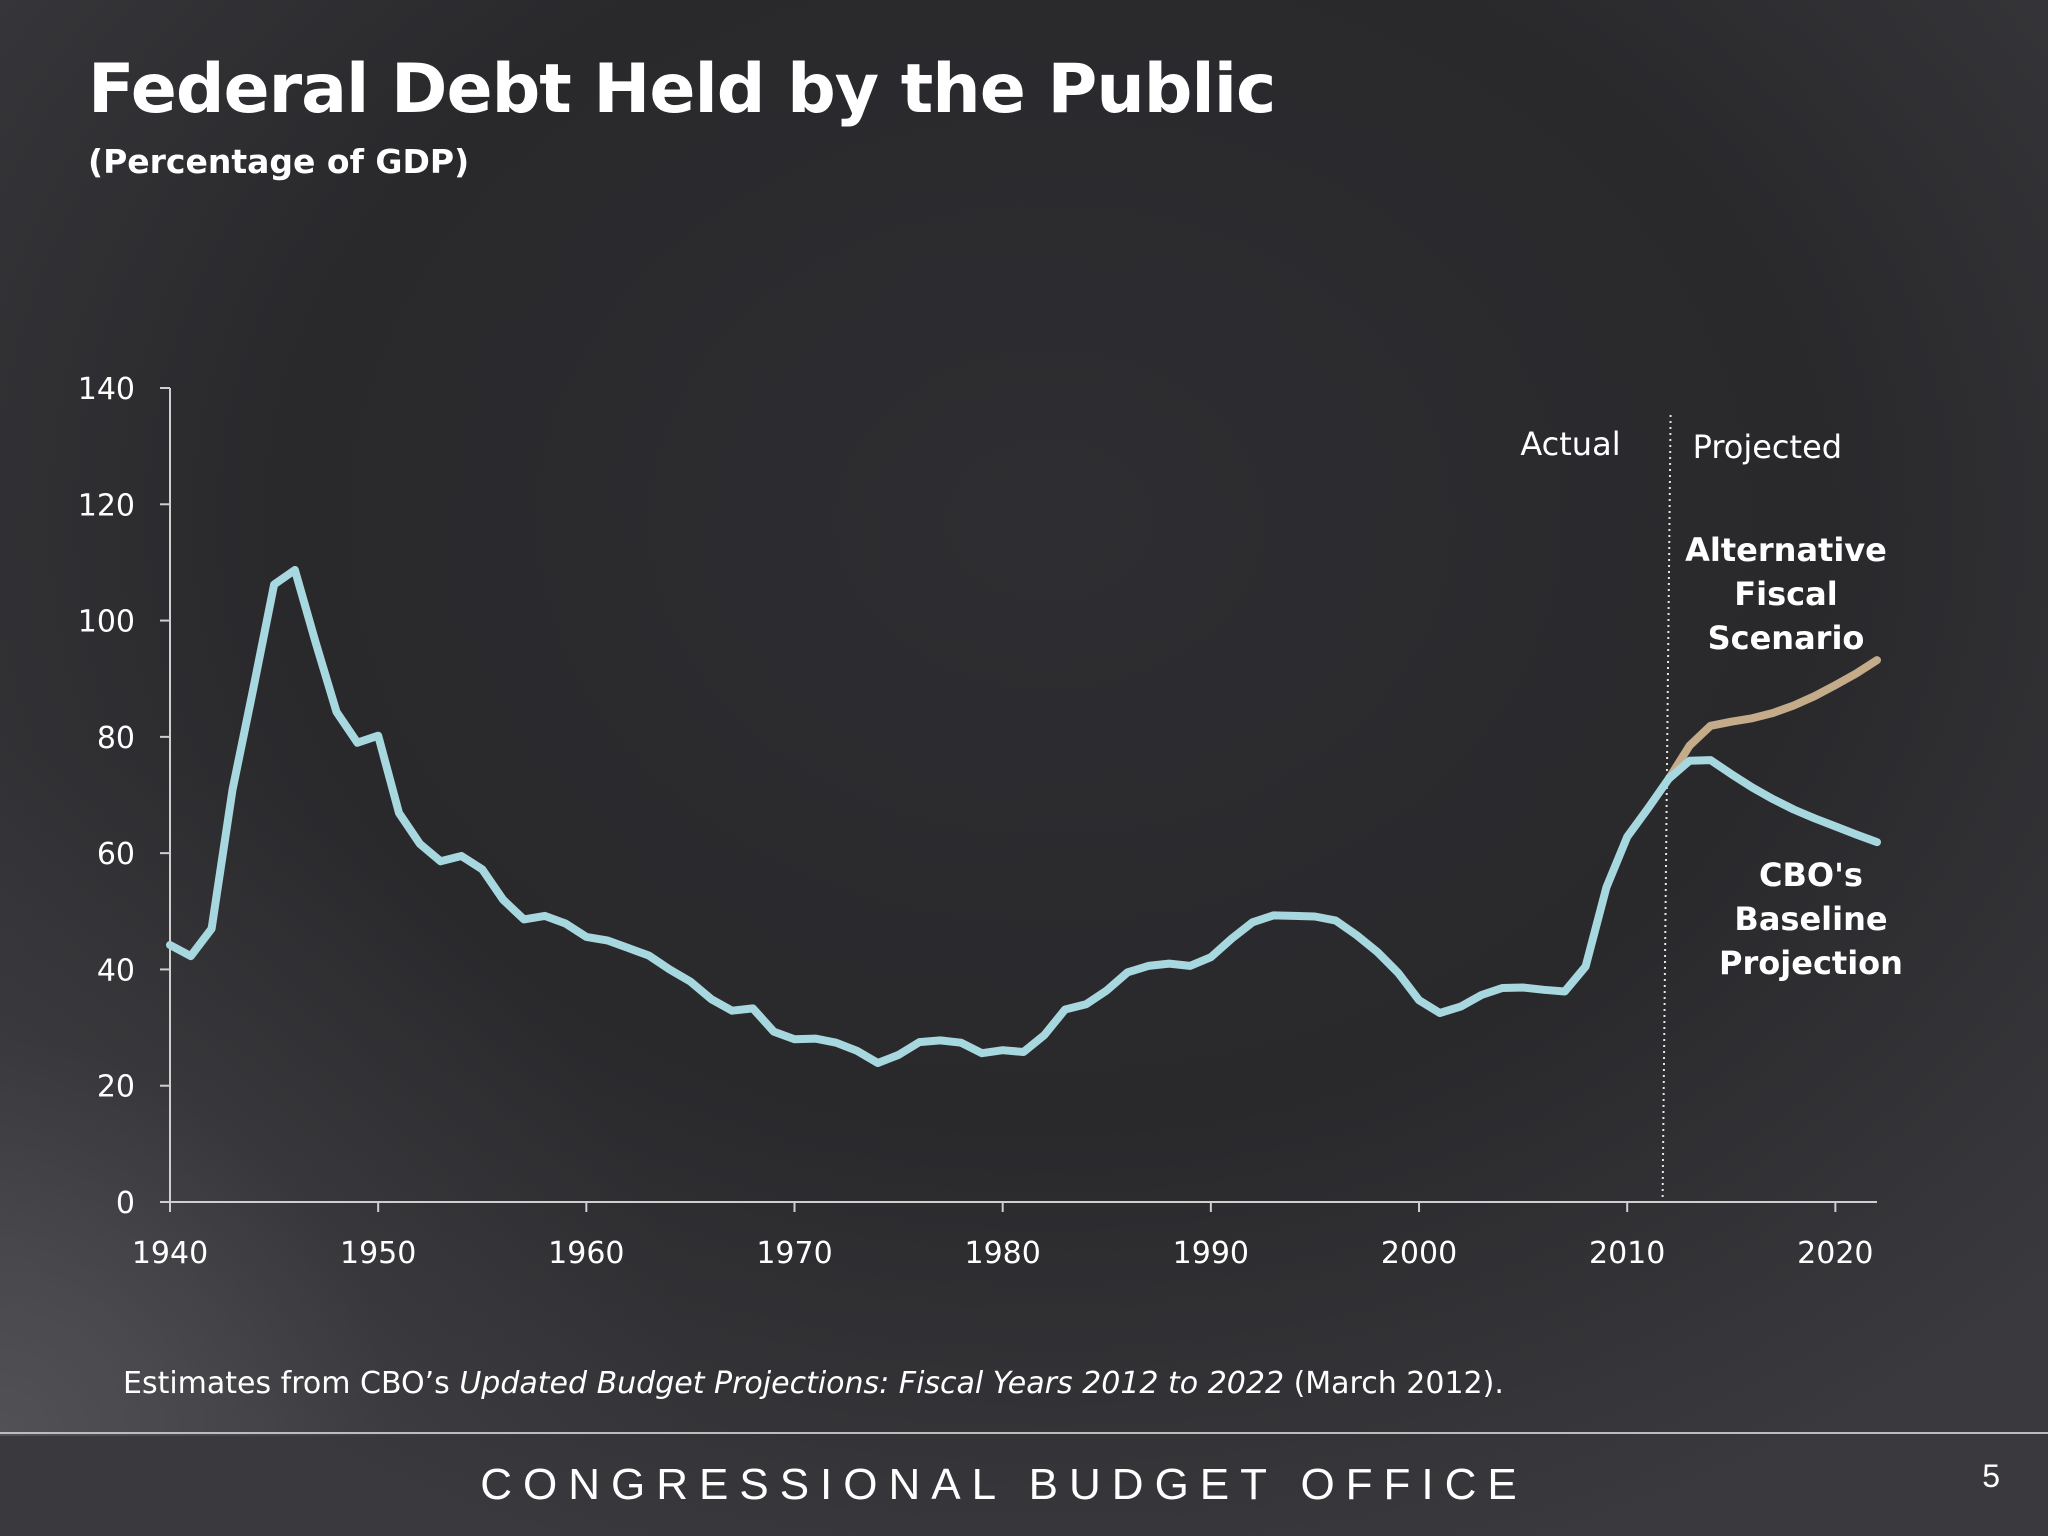  What do you see at coordinates (106, 622) in the screenshot?
I see `y-tick-label: 100` at bounding box center [106, 622].